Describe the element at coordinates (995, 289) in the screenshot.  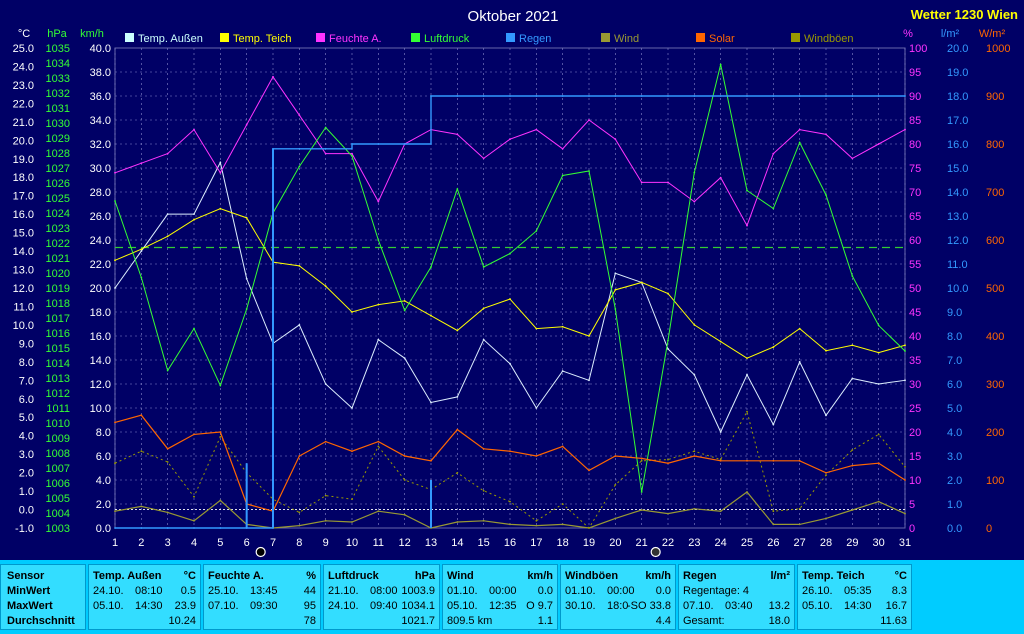
I see `y-tick-label-solar: 500` at that location.